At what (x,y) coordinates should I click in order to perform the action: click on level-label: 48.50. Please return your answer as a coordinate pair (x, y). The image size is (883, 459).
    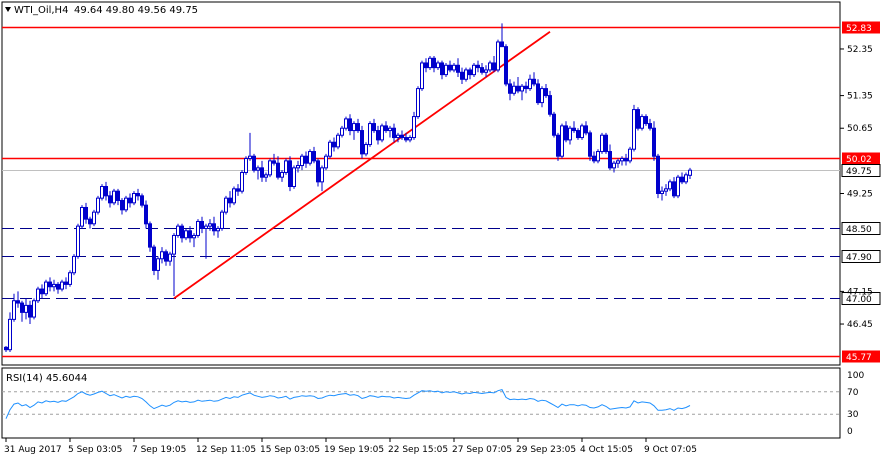
    Looking at the image, I should click on (859, 230).